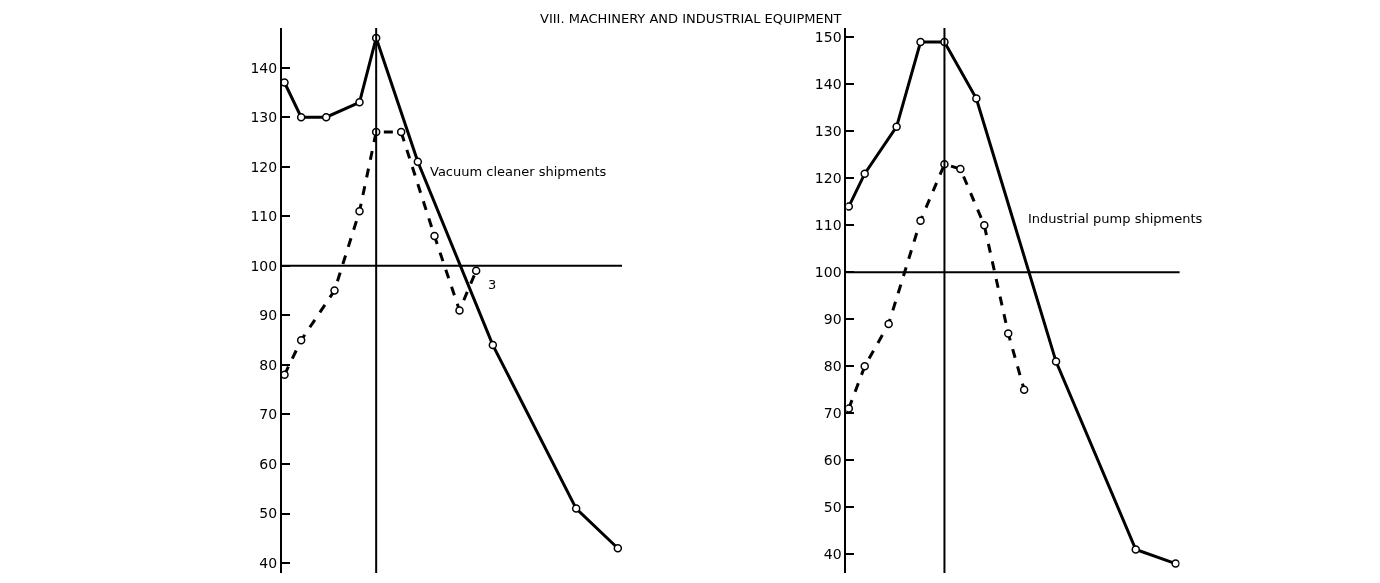 The height and width of the screenshot is (583, 1380). What do you see at coordinates (492, 284) in the screenshot?
I see `annotation: 3` at bounding box center [492, 284].